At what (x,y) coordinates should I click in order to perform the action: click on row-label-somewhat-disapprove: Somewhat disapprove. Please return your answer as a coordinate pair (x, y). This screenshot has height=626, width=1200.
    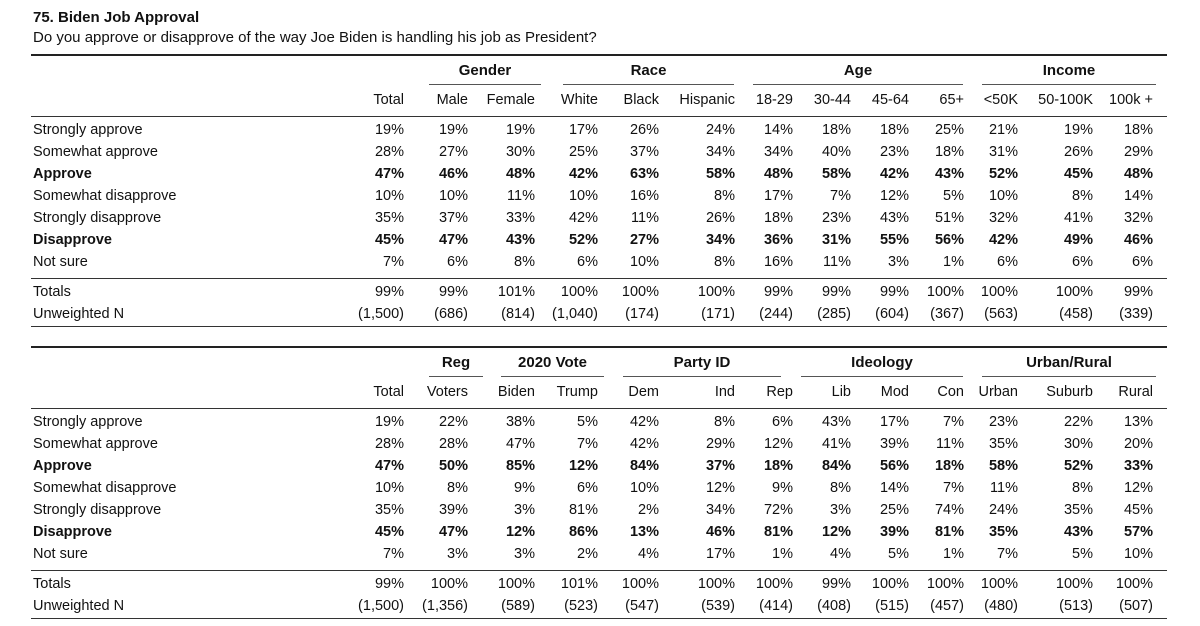
    Looking at the image, I should click on (105, 196).